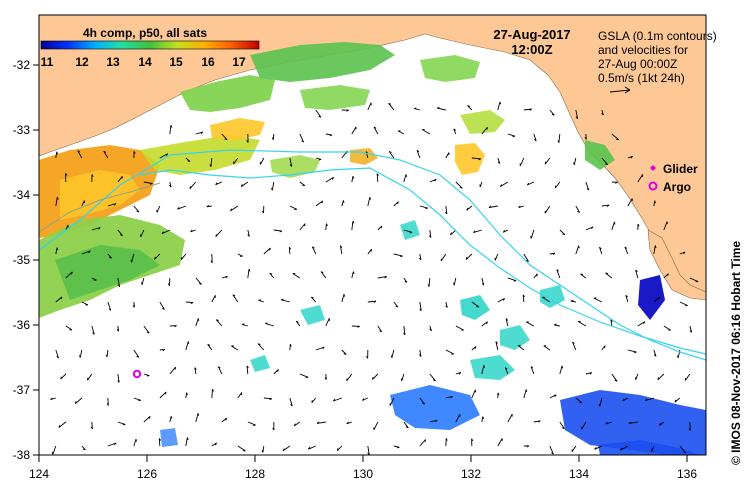 The image size is (749, 496). I want to click on y-axis: -32 -33 -34 -35 -36 -37 -38, so click(26, 260).